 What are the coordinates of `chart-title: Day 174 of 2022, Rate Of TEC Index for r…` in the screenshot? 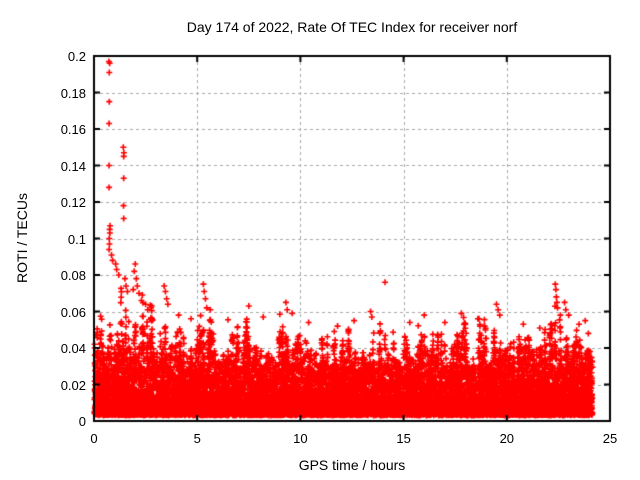 It's located at (352, 27).